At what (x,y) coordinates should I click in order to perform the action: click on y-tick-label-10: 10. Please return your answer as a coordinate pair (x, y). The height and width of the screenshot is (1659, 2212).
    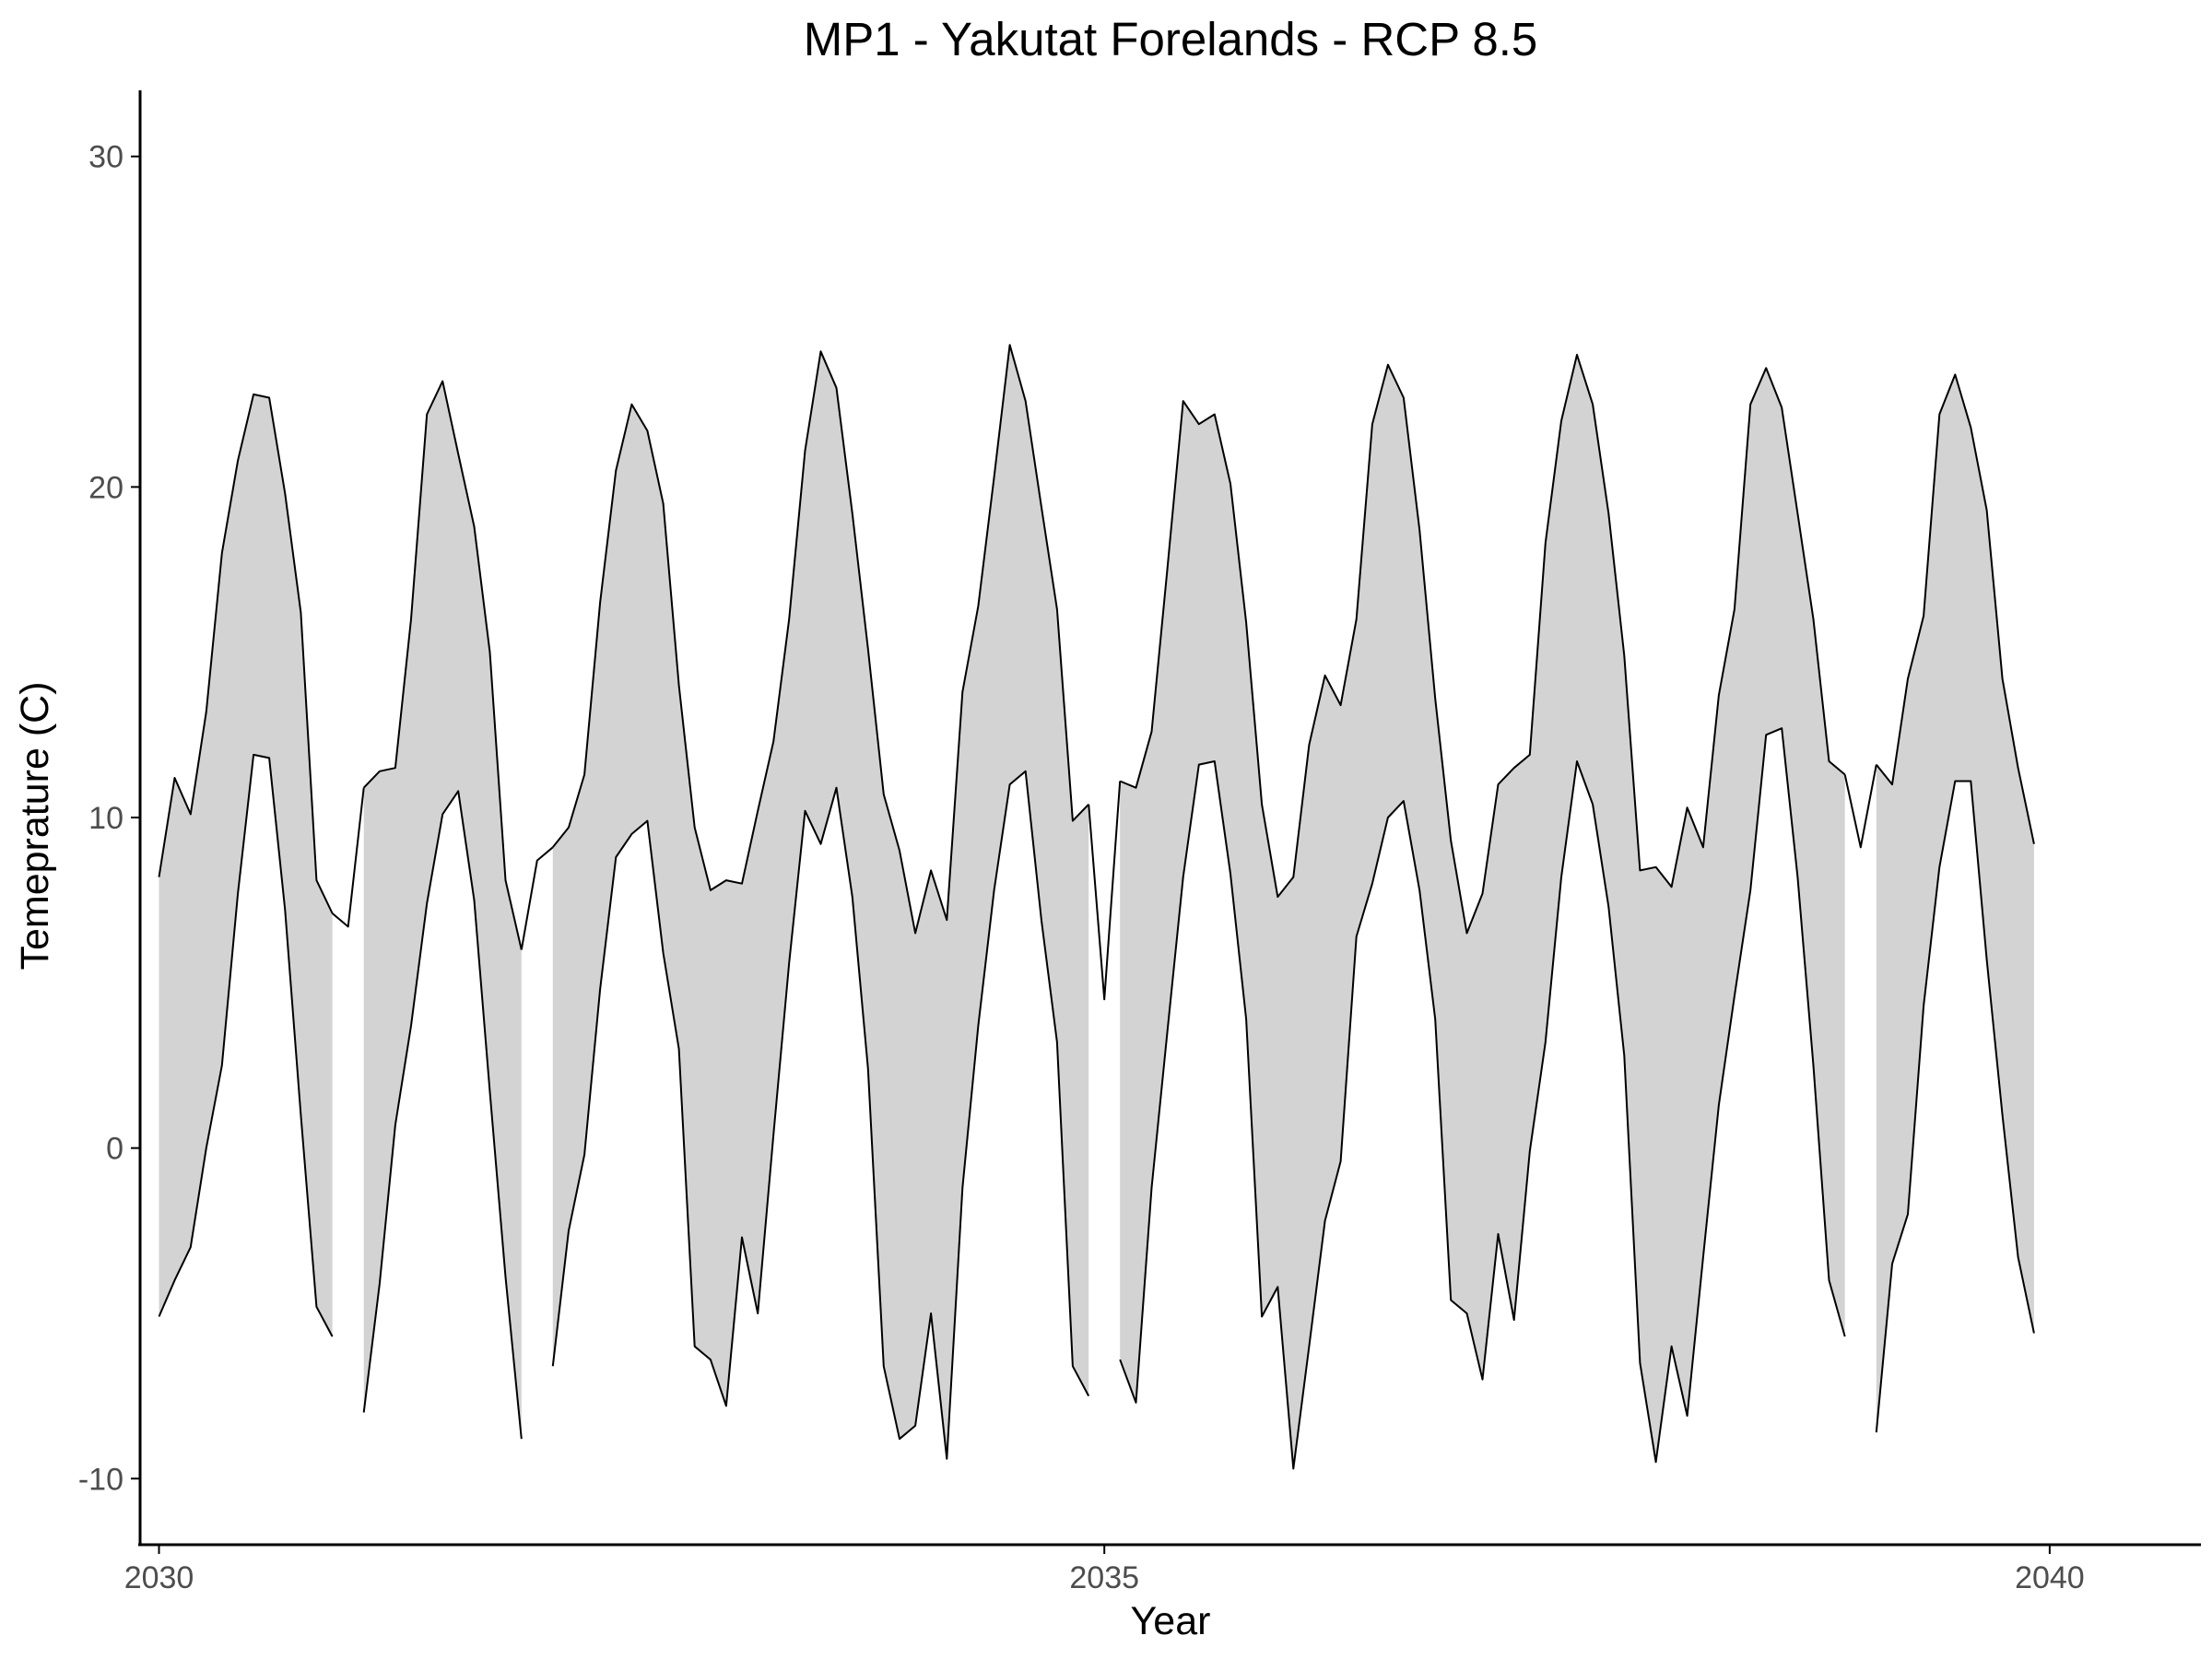
    Looking at the image, I should click on (106, 818).